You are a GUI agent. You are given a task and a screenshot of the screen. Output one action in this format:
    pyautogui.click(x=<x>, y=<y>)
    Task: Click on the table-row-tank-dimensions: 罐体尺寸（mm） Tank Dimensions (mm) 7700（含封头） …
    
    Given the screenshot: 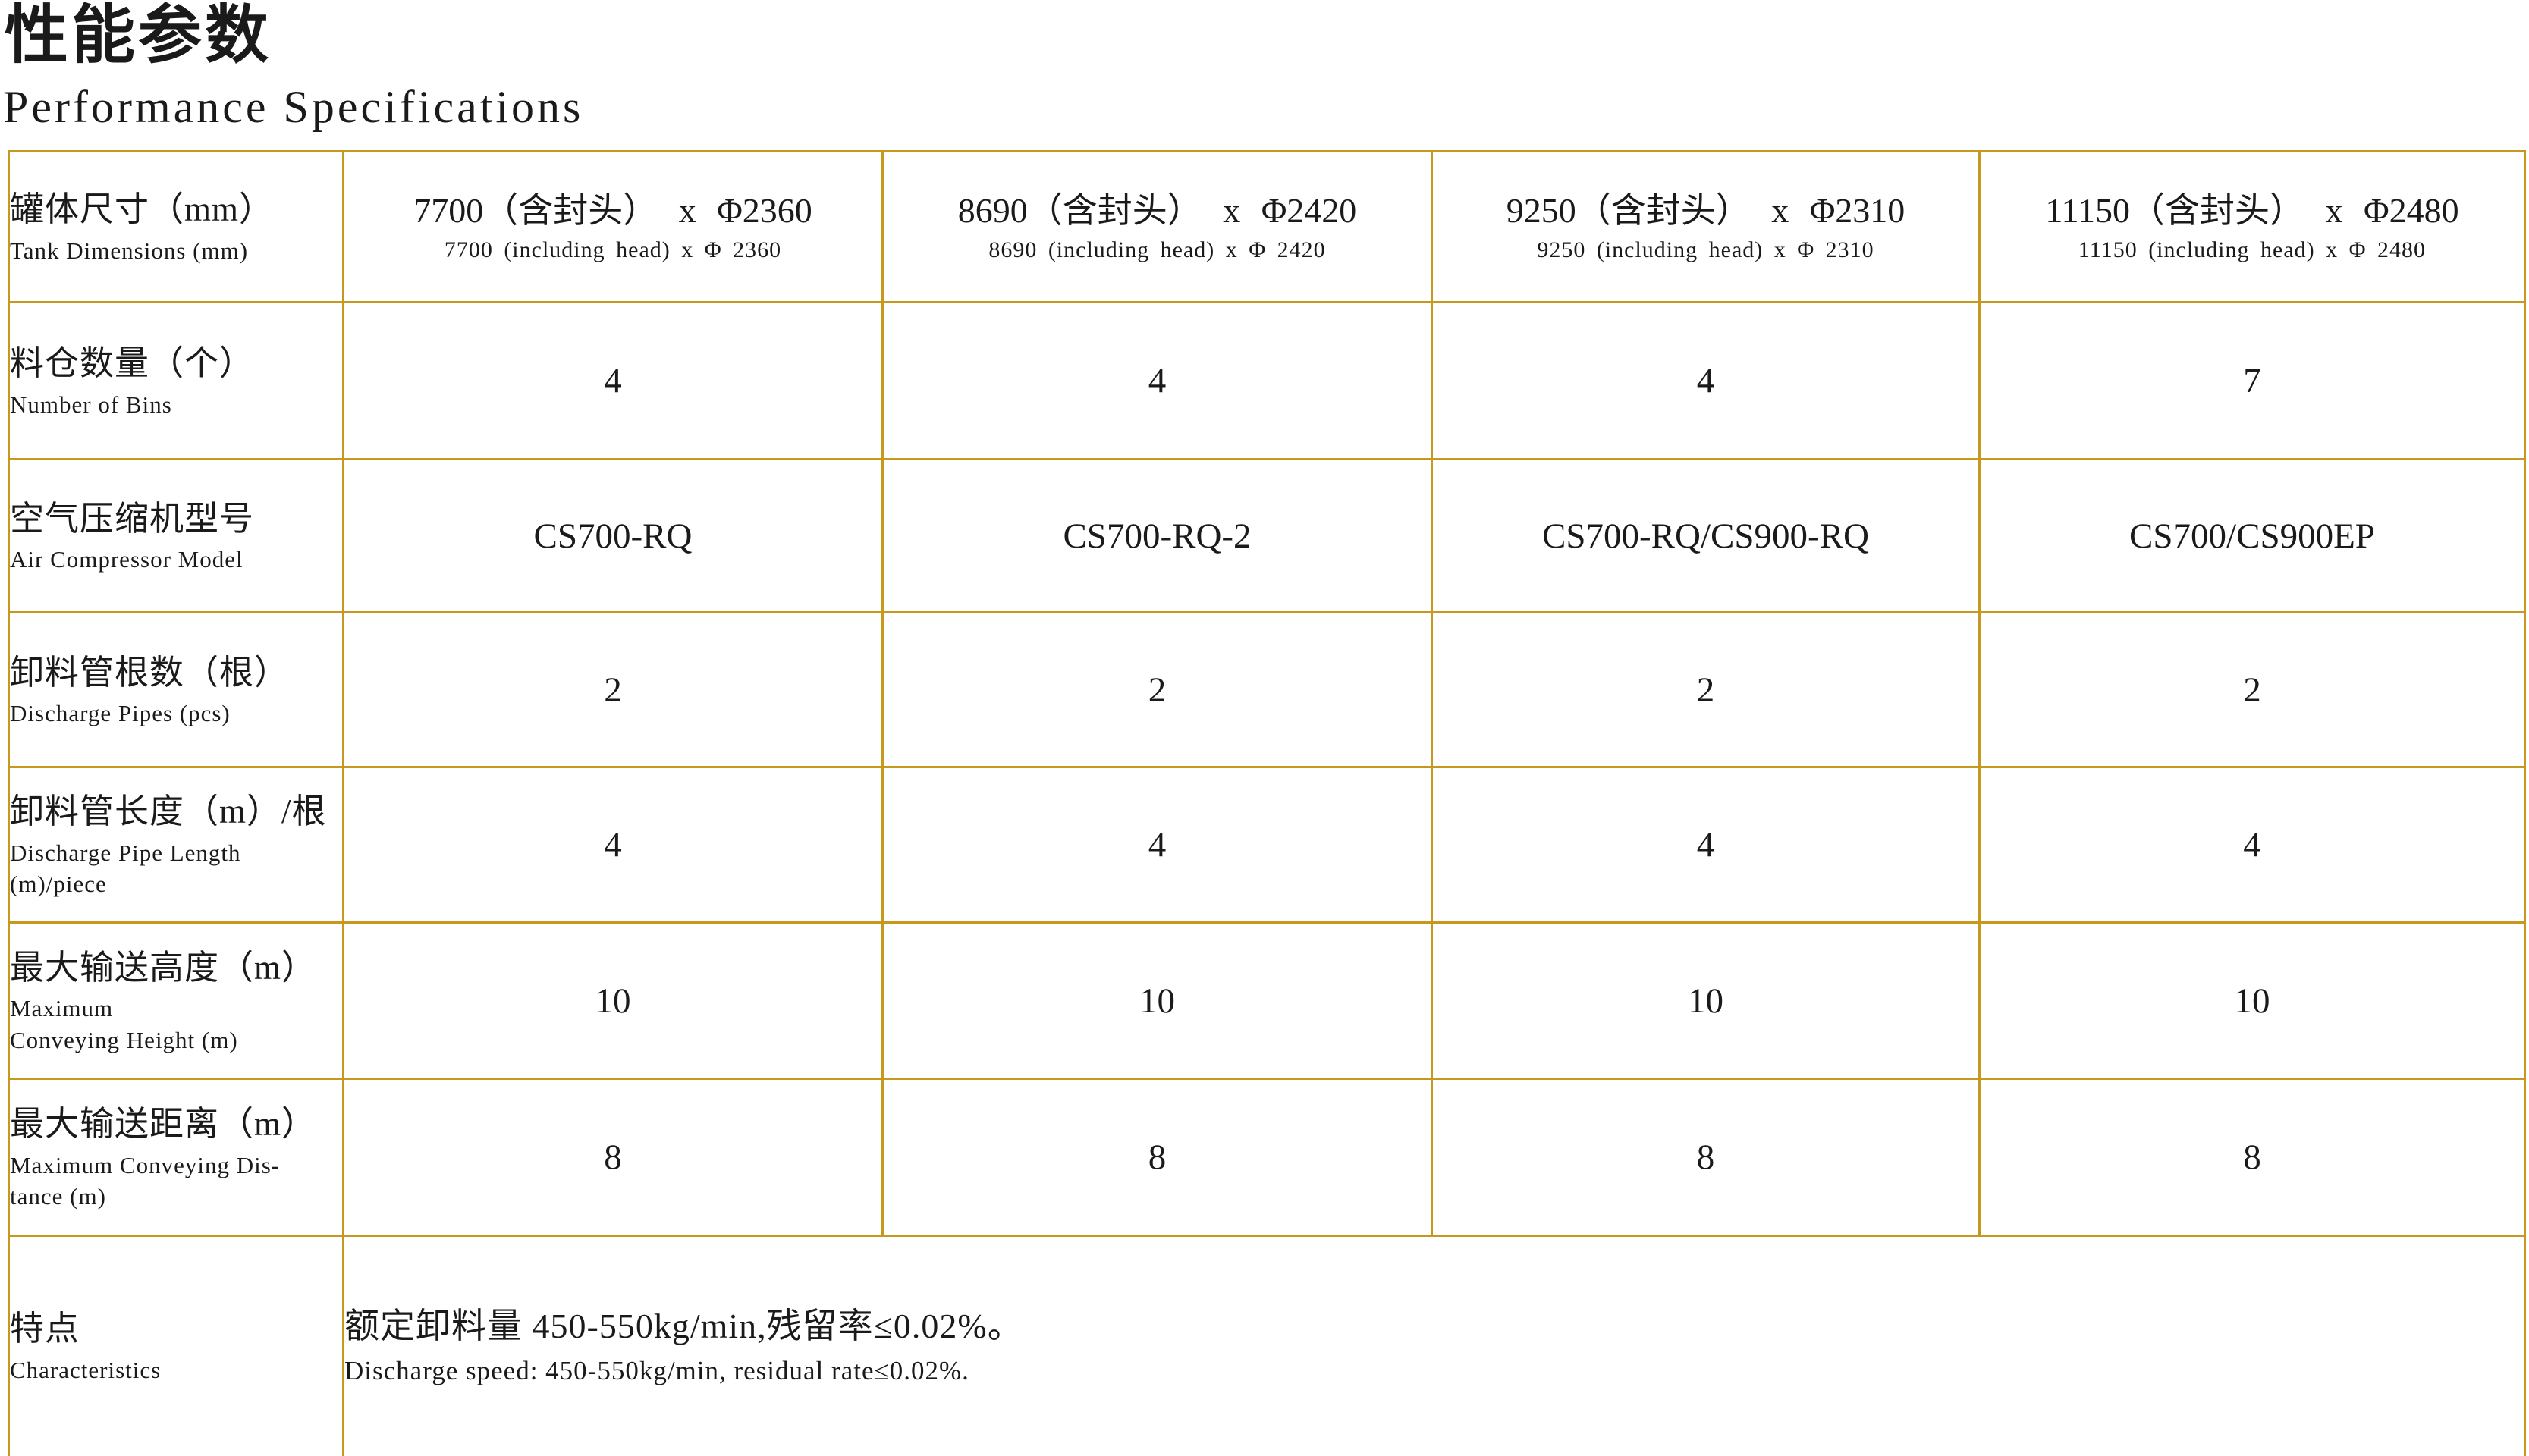 What is the action you would take?
    pyautogui.click(x=1267, y=227)
    